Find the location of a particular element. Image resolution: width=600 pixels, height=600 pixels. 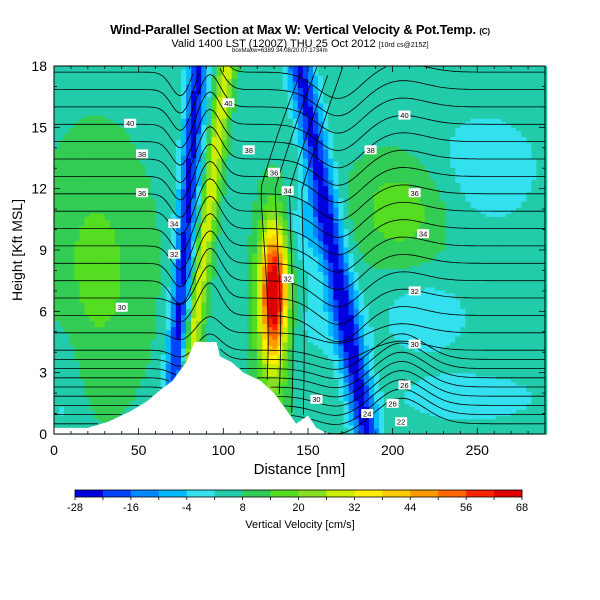

colorbar-tick-label: 8 is located at coordinates (243, 508).